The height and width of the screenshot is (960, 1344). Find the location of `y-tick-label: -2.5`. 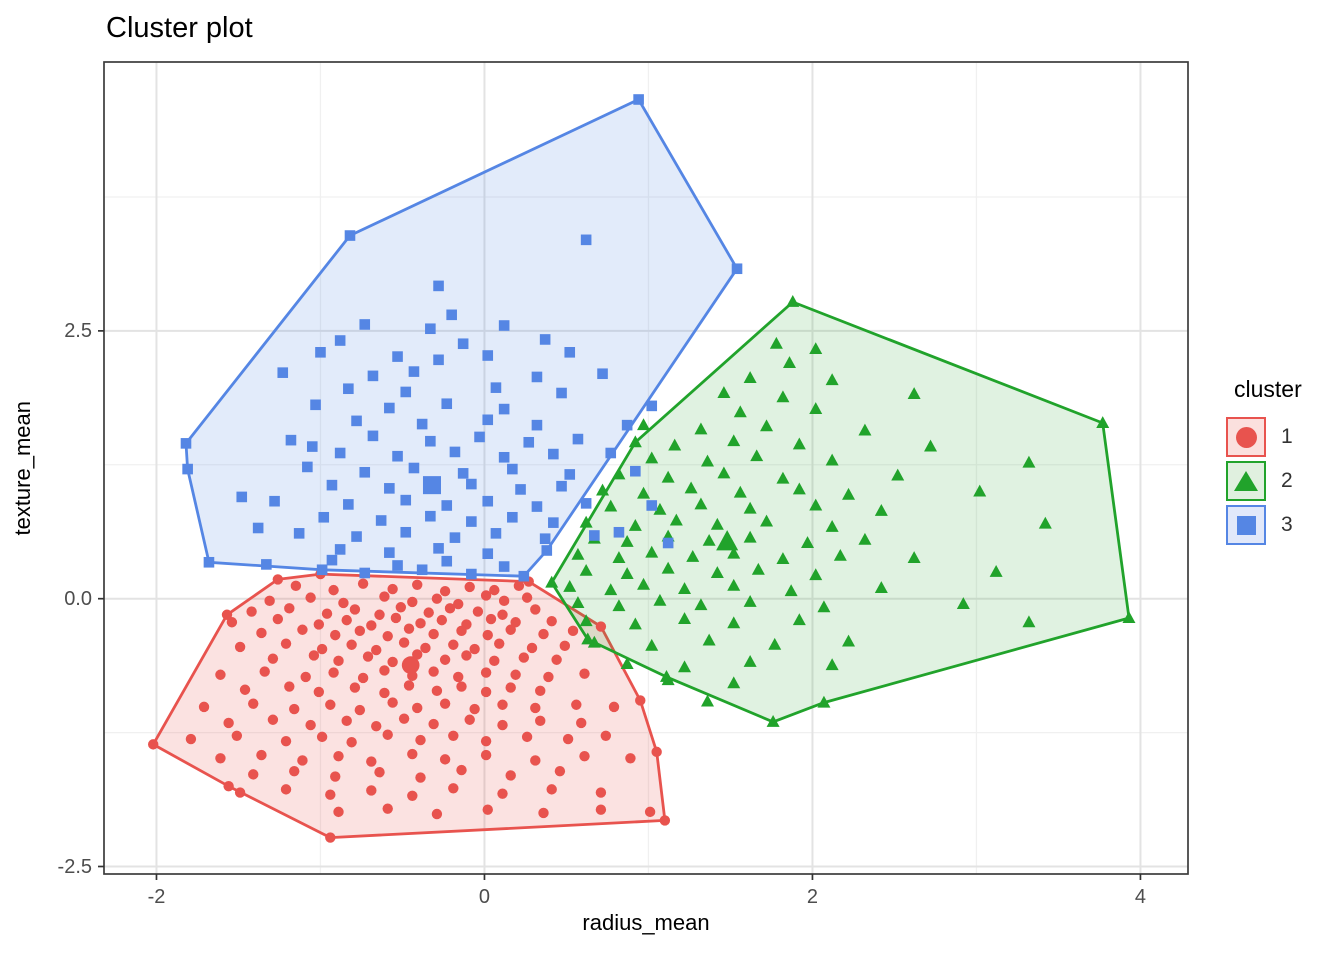

y-tick-label: -2.5 is located at coordinates (74, 866).